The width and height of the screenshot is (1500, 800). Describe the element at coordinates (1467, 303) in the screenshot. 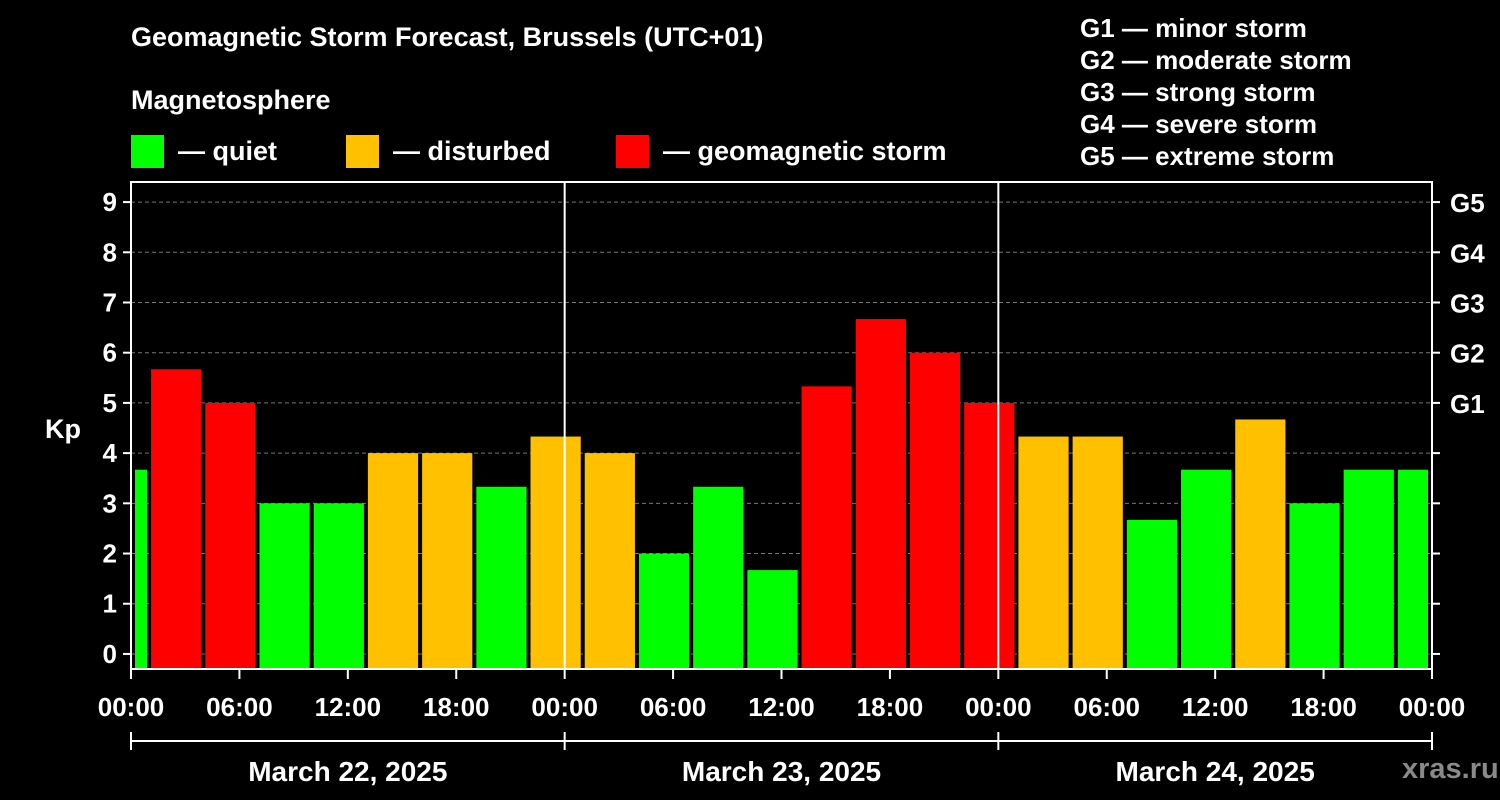

I see `g-scale-label: G3` at that location.